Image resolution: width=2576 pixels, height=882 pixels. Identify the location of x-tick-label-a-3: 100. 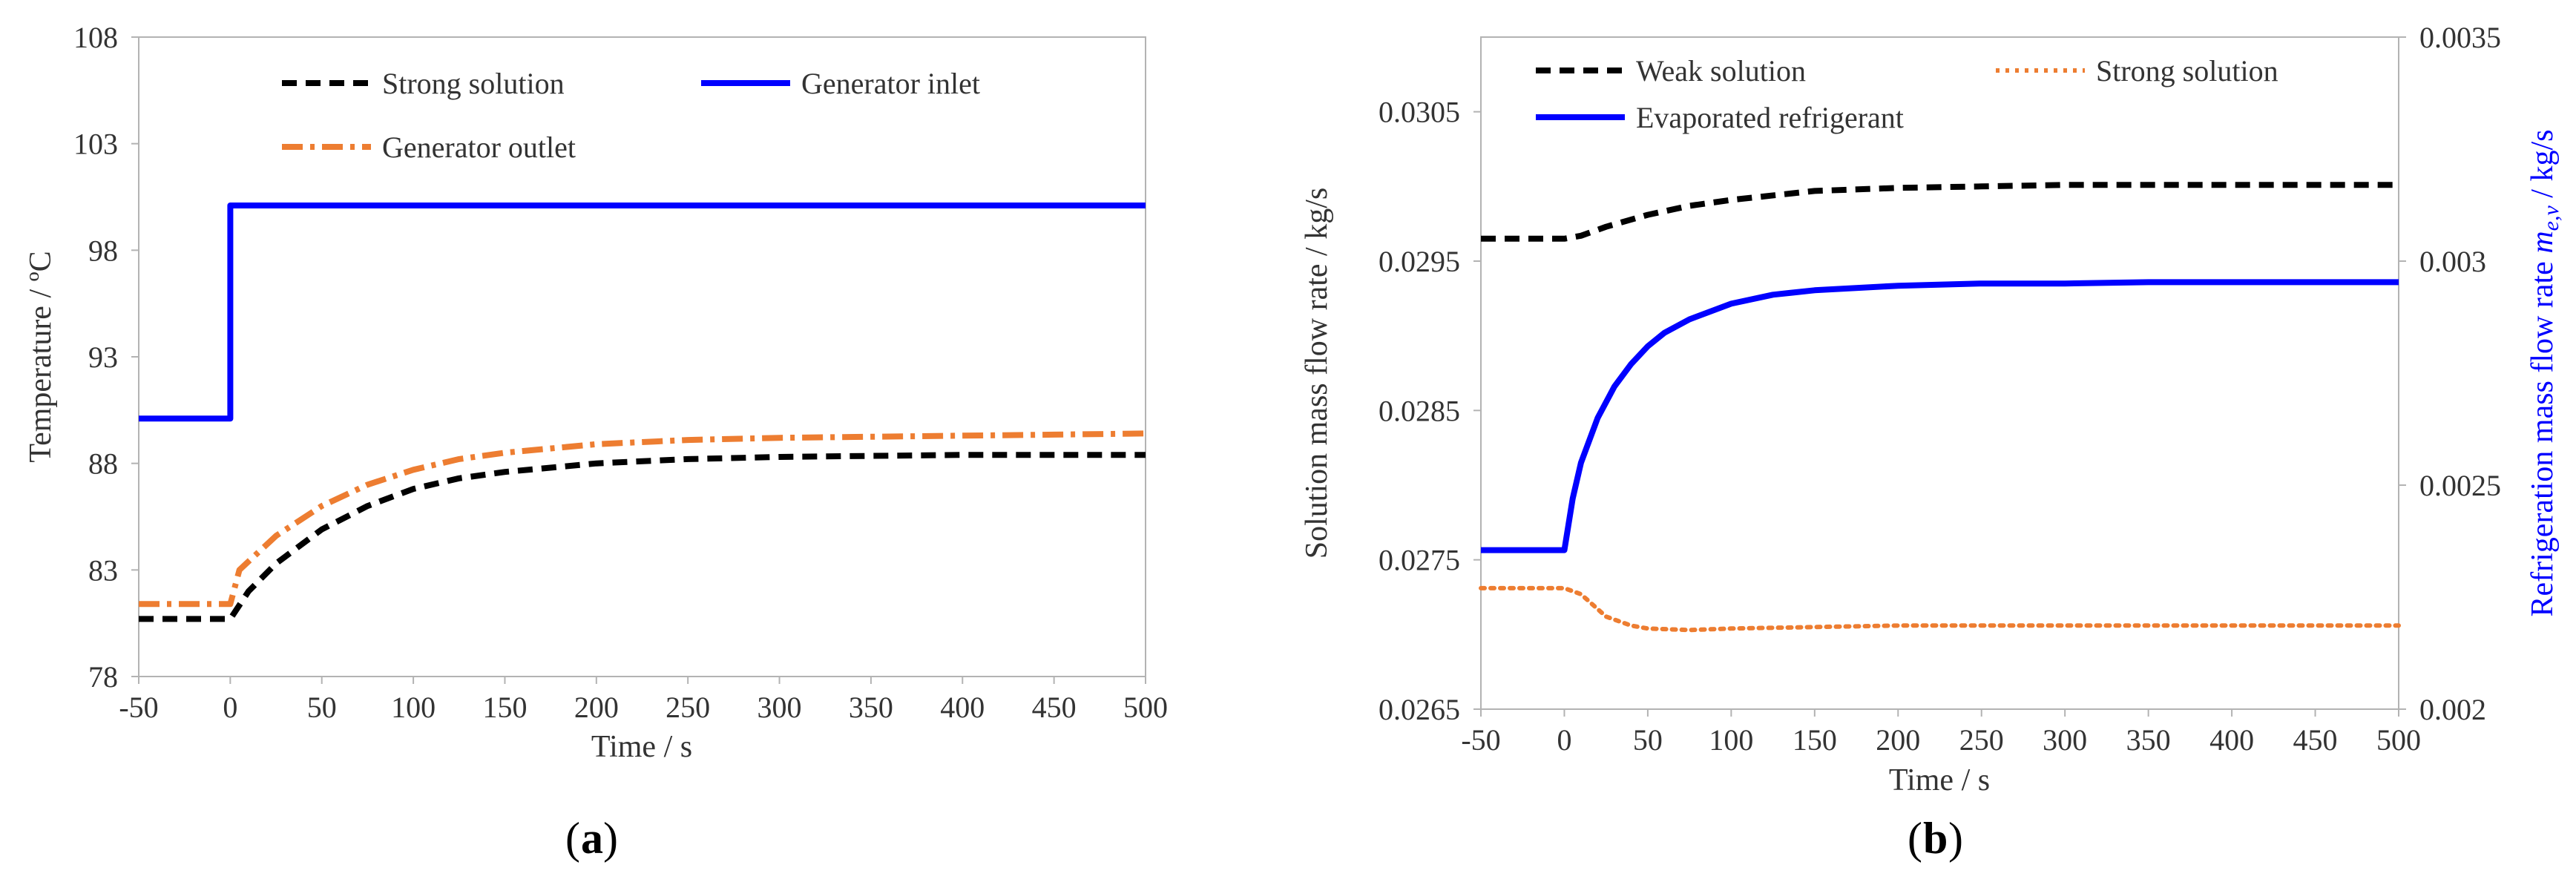
(413, 707).